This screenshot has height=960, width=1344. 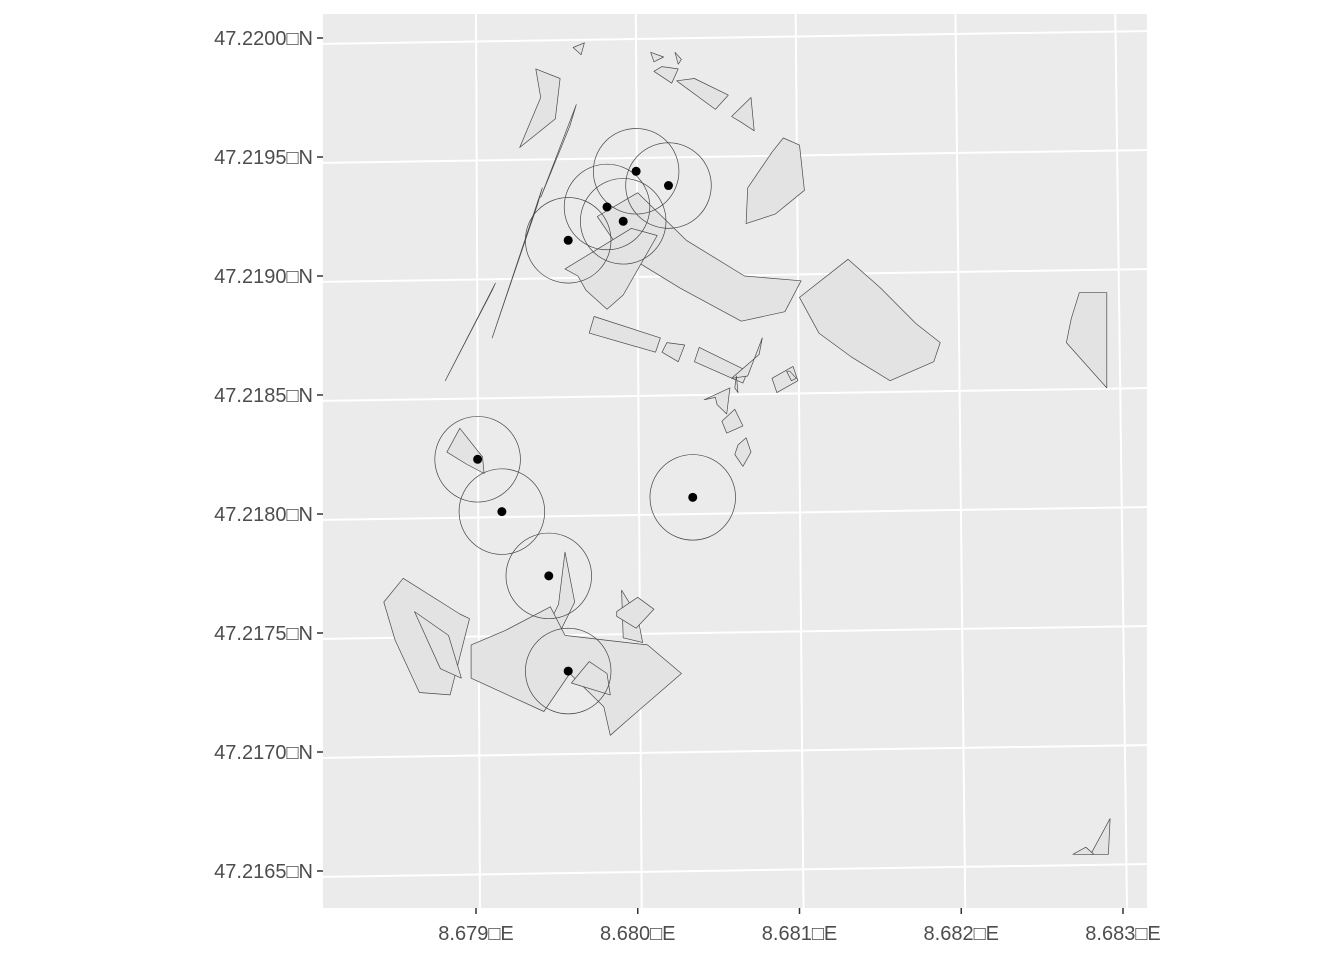 I want to click on y-tick-label: 47.2175□N, so click(x=263, y=634).